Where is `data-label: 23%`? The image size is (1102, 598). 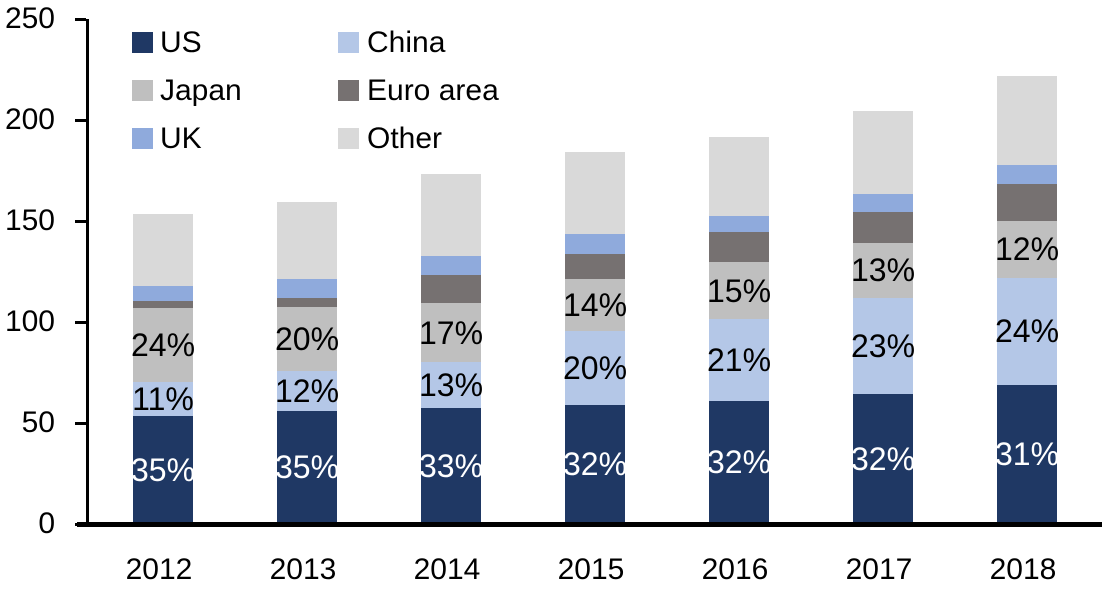 data-label: 23% is located at coordinates (883, 345).